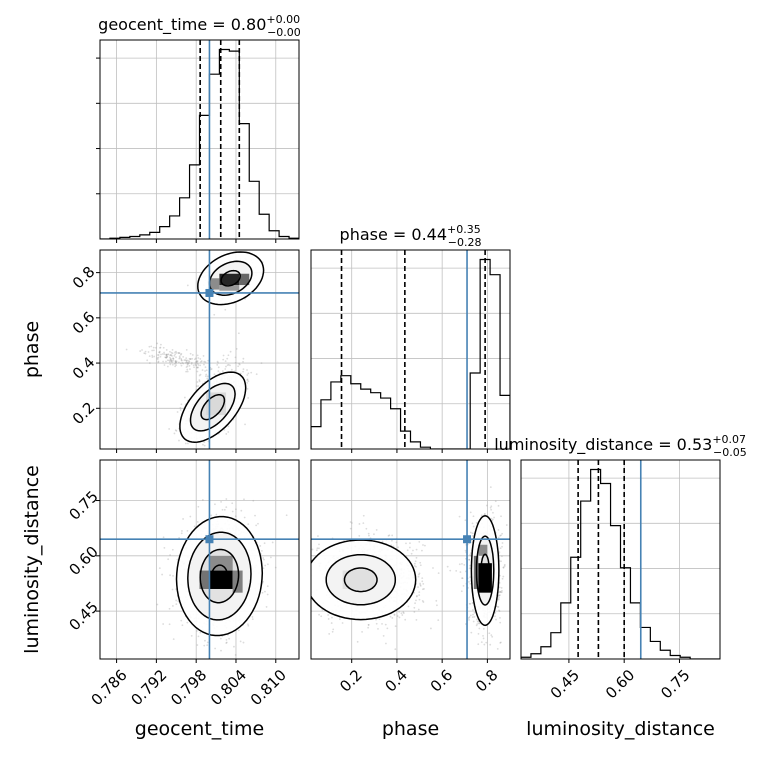 The height and width of the screenshot is (760, 760). What do you see at coordinates (730, 452) in the screenshot?
I see `title-lower-error: −0.05` at bounding box center [730, 452].